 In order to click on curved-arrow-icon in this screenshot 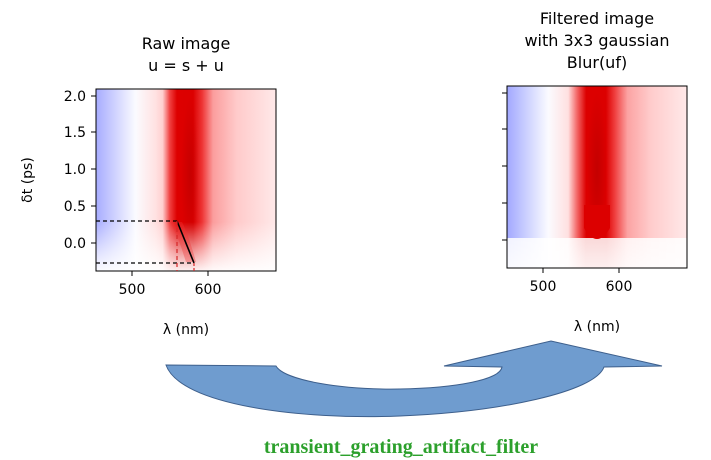, I will do `click(414, 379)`.